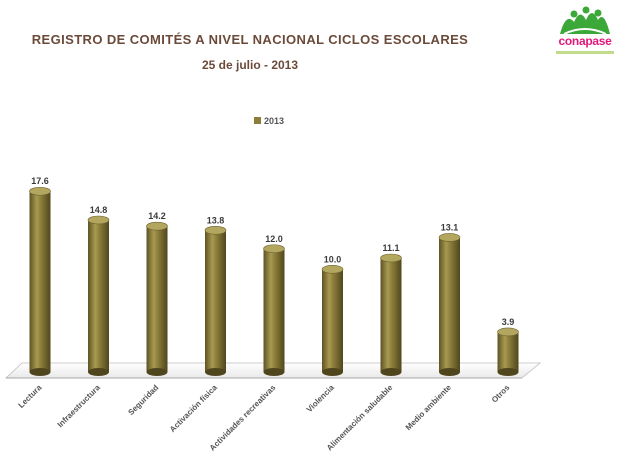 The image size is (623, 465). What do you see at coordinates (157, 216) in the screenshot?
I see `data-label: 14.2` at bounding box center [157, 216].